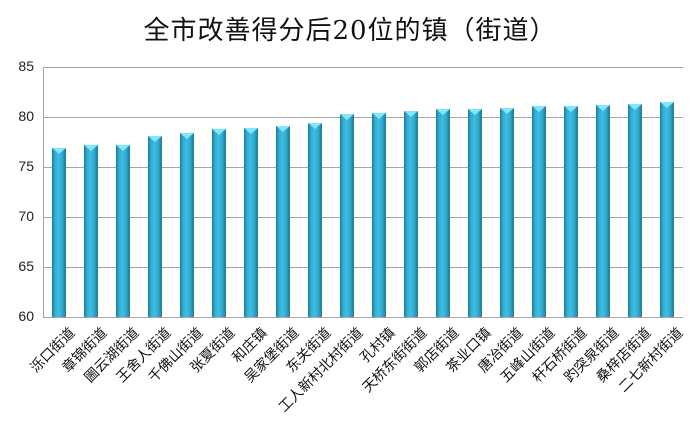 The height and width of the screenshot is (438, 700). What do you see at coordinates (26, 216) in the screenshot?
I see `y-tick-label: 70` at bounding box center [26, 216].